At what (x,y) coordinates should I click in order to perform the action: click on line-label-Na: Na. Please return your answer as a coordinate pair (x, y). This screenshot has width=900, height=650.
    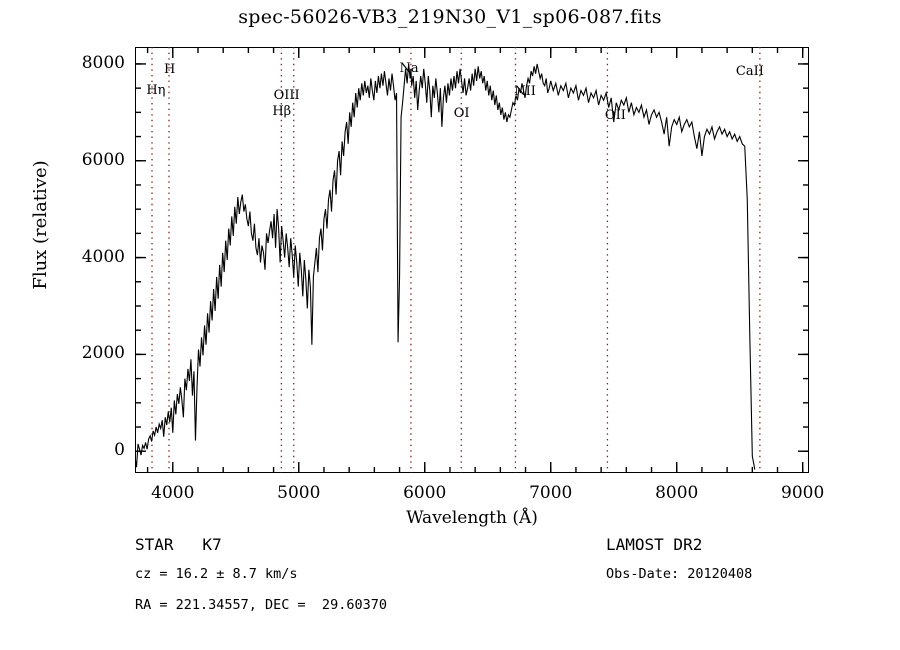
    Looking at the image, I should click on (409, 68).